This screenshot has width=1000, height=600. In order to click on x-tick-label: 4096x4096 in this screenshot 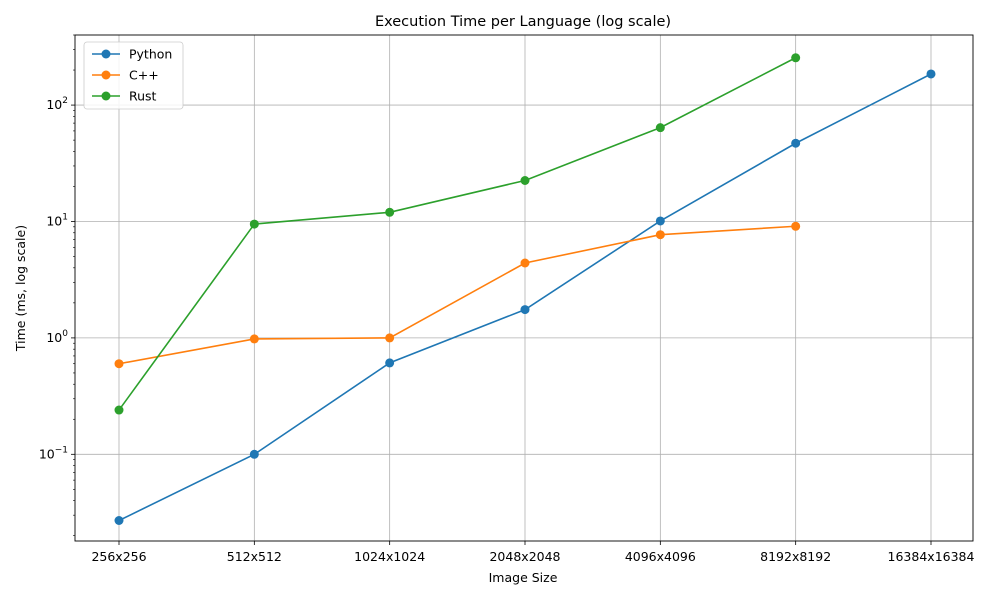, I will do `click(660, 556)`.